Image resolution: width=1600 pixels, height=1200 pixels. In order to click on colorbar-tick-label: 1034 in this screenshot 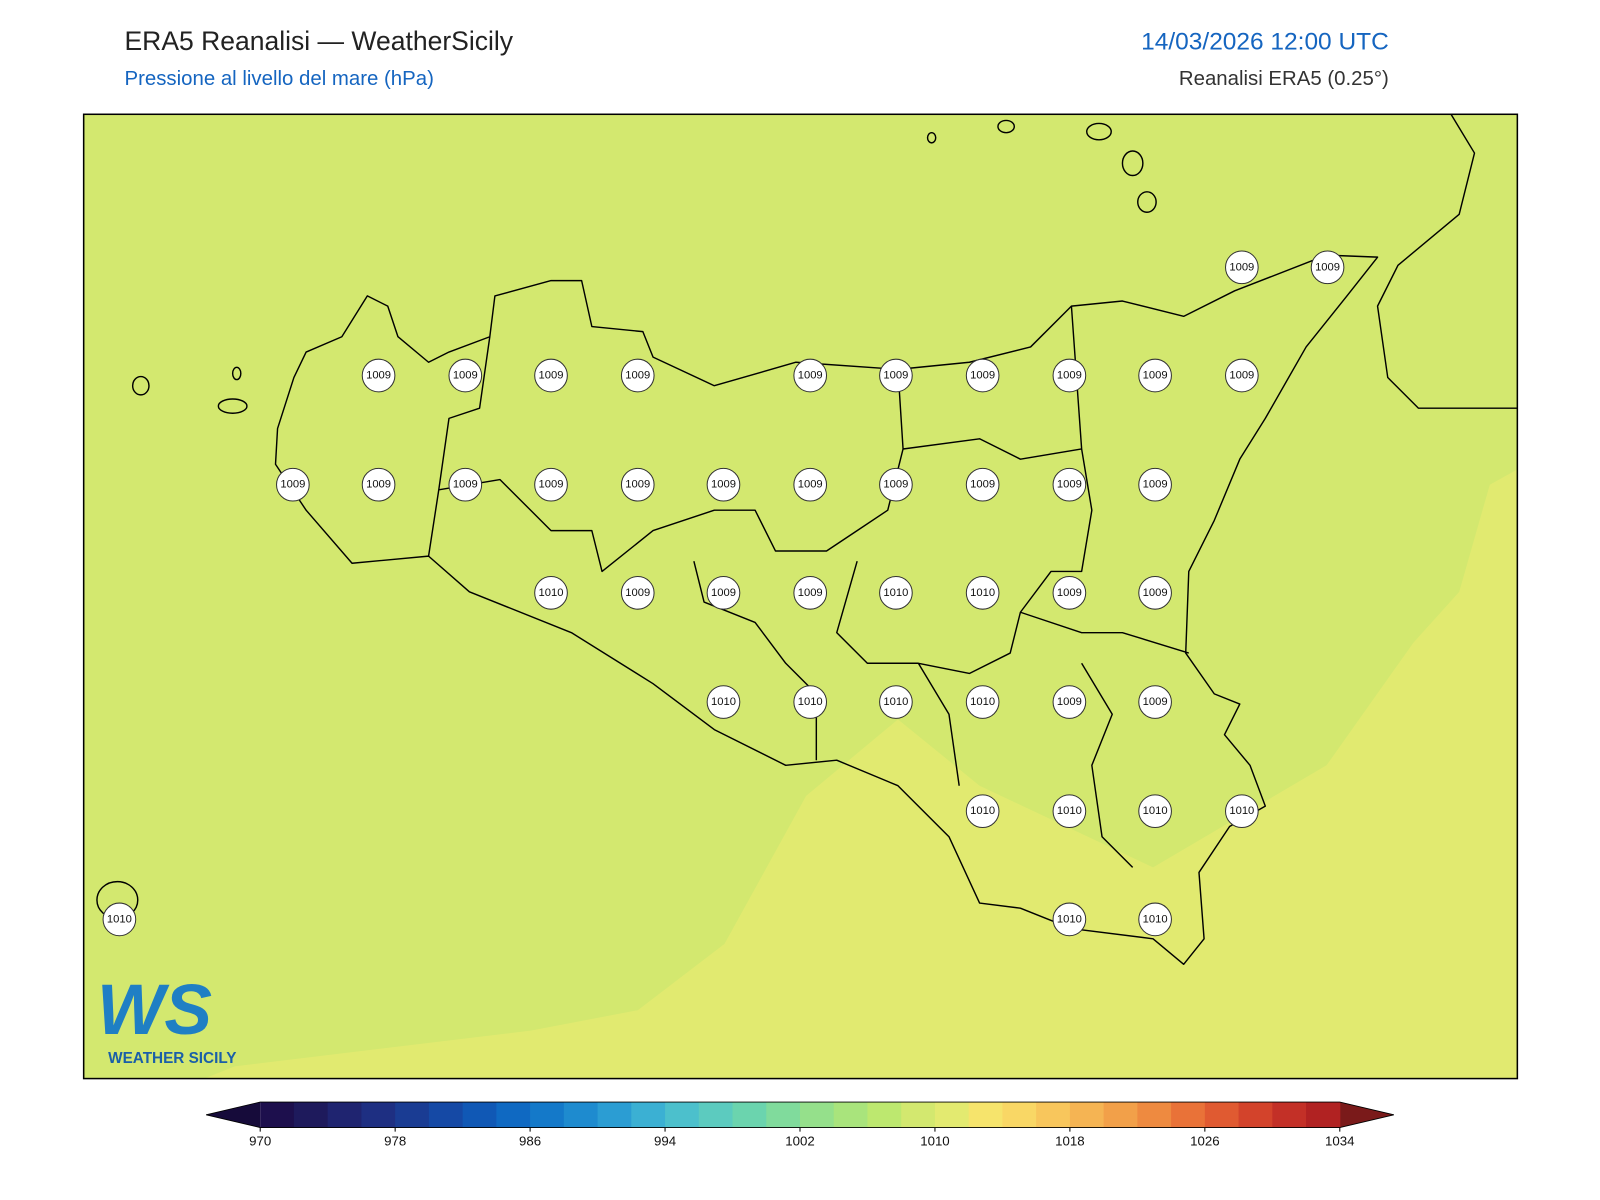, I will do `click(1339, 1140)`.